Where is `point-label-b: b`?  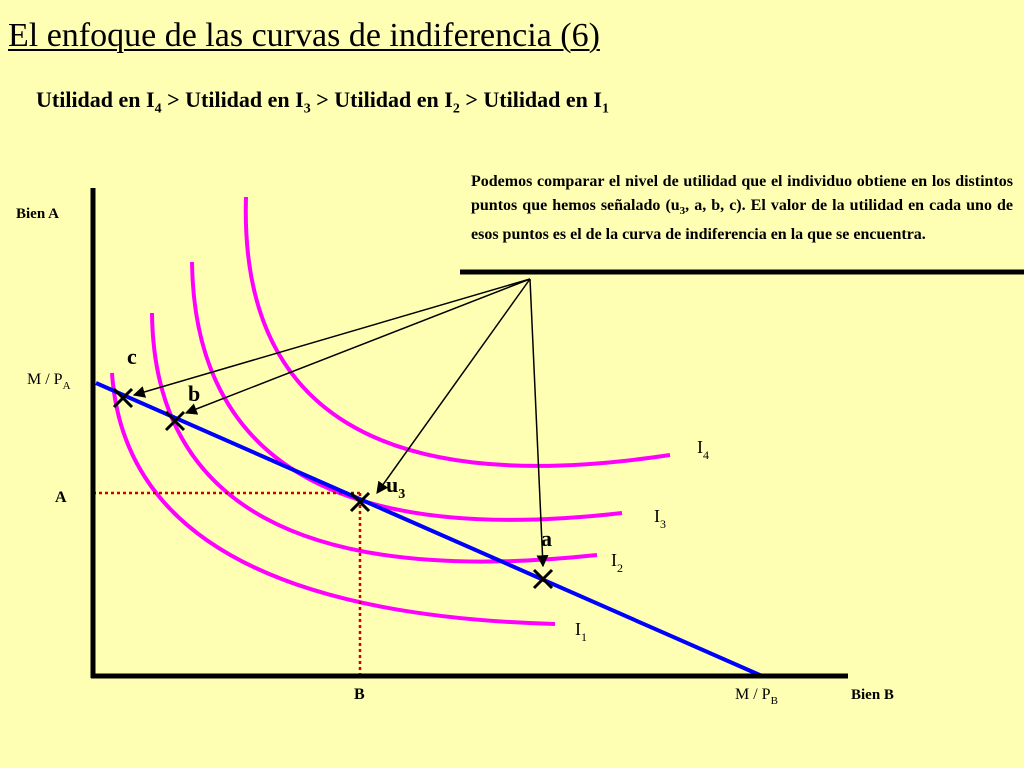 point-label-b: b is located at coordinates (194, 393).